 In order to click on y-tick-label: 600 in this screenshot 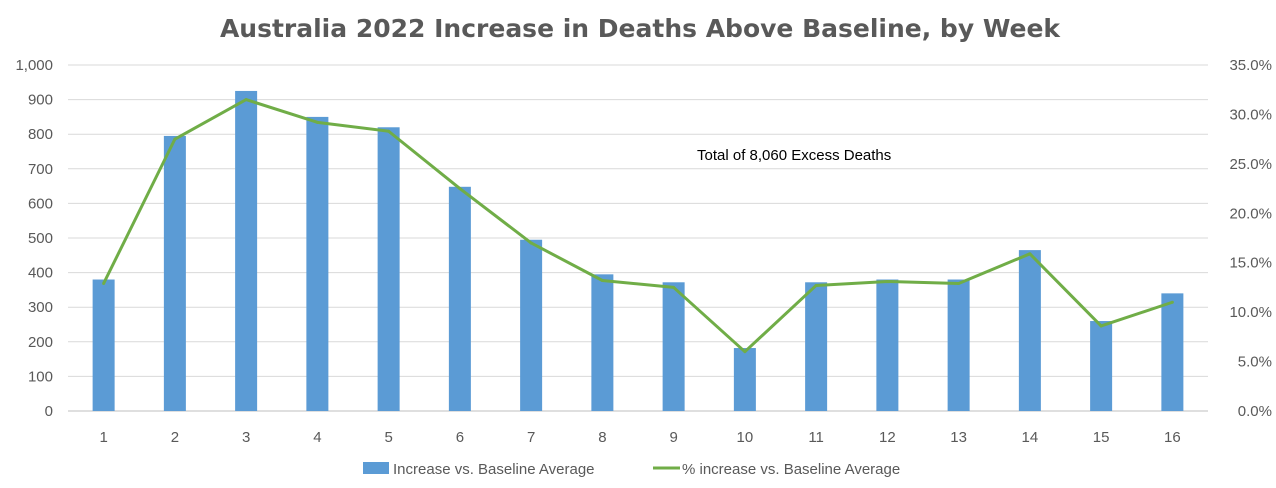, I will do `click(40, 203)`.